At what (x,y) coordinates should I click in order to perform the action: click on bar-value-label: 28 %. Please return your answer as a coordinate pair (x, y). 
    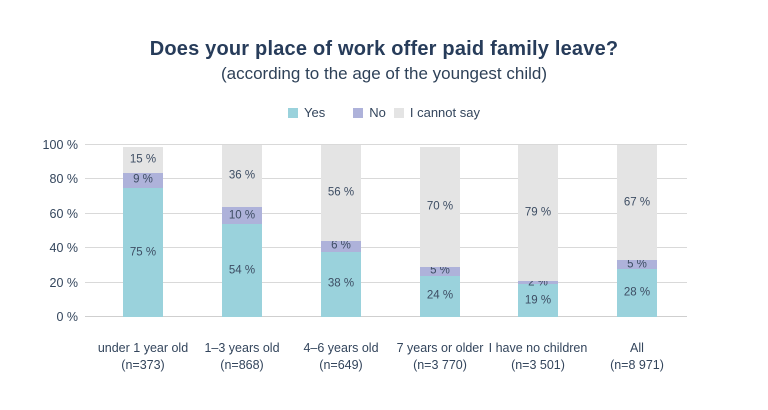
    Looking at the image, I should click on (637, 292).